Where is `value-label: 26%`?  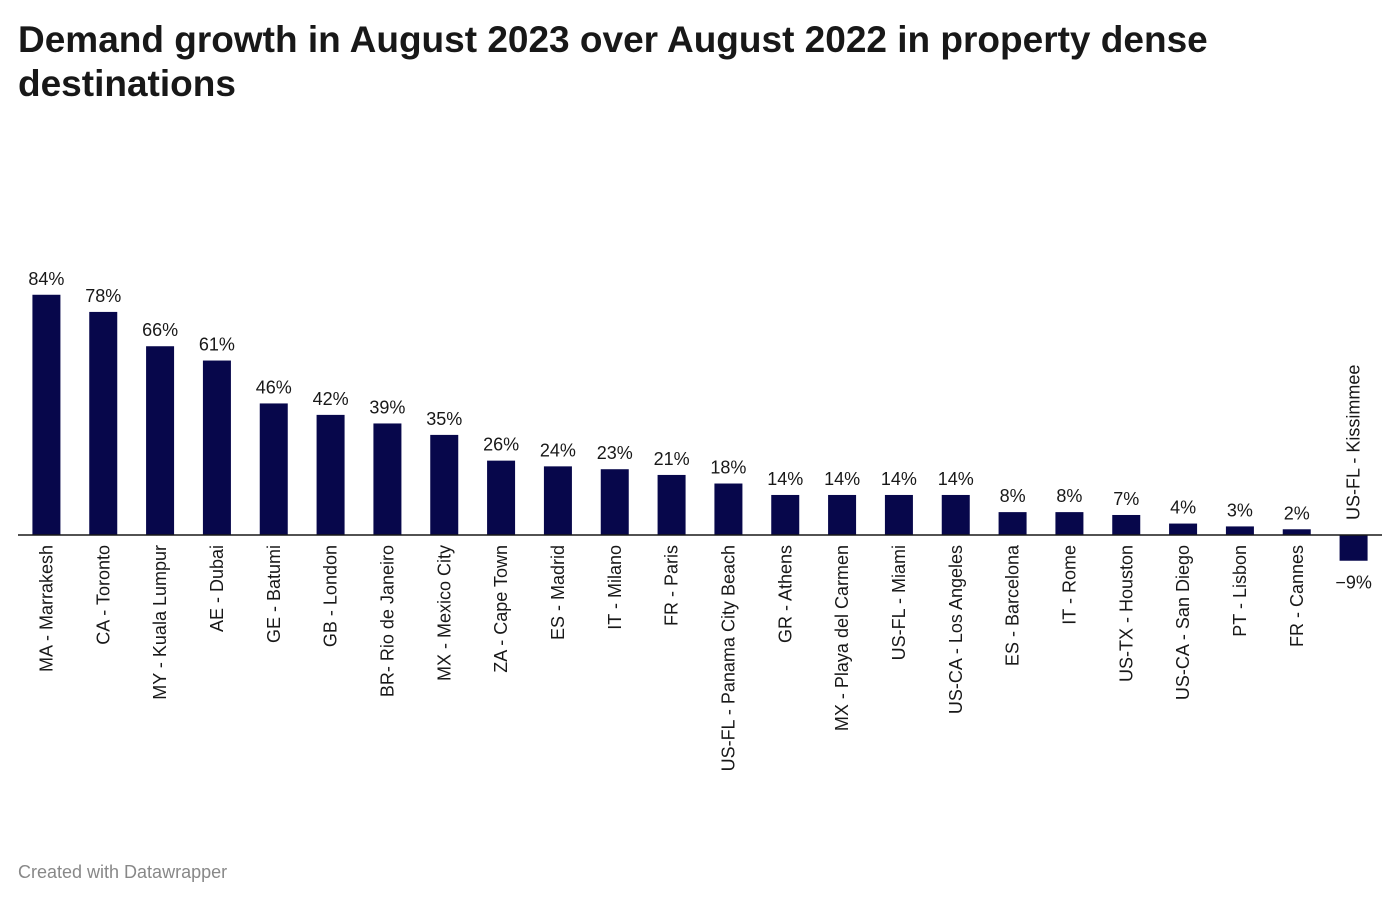
value-label: 26% is located at coordinates (501, 445).